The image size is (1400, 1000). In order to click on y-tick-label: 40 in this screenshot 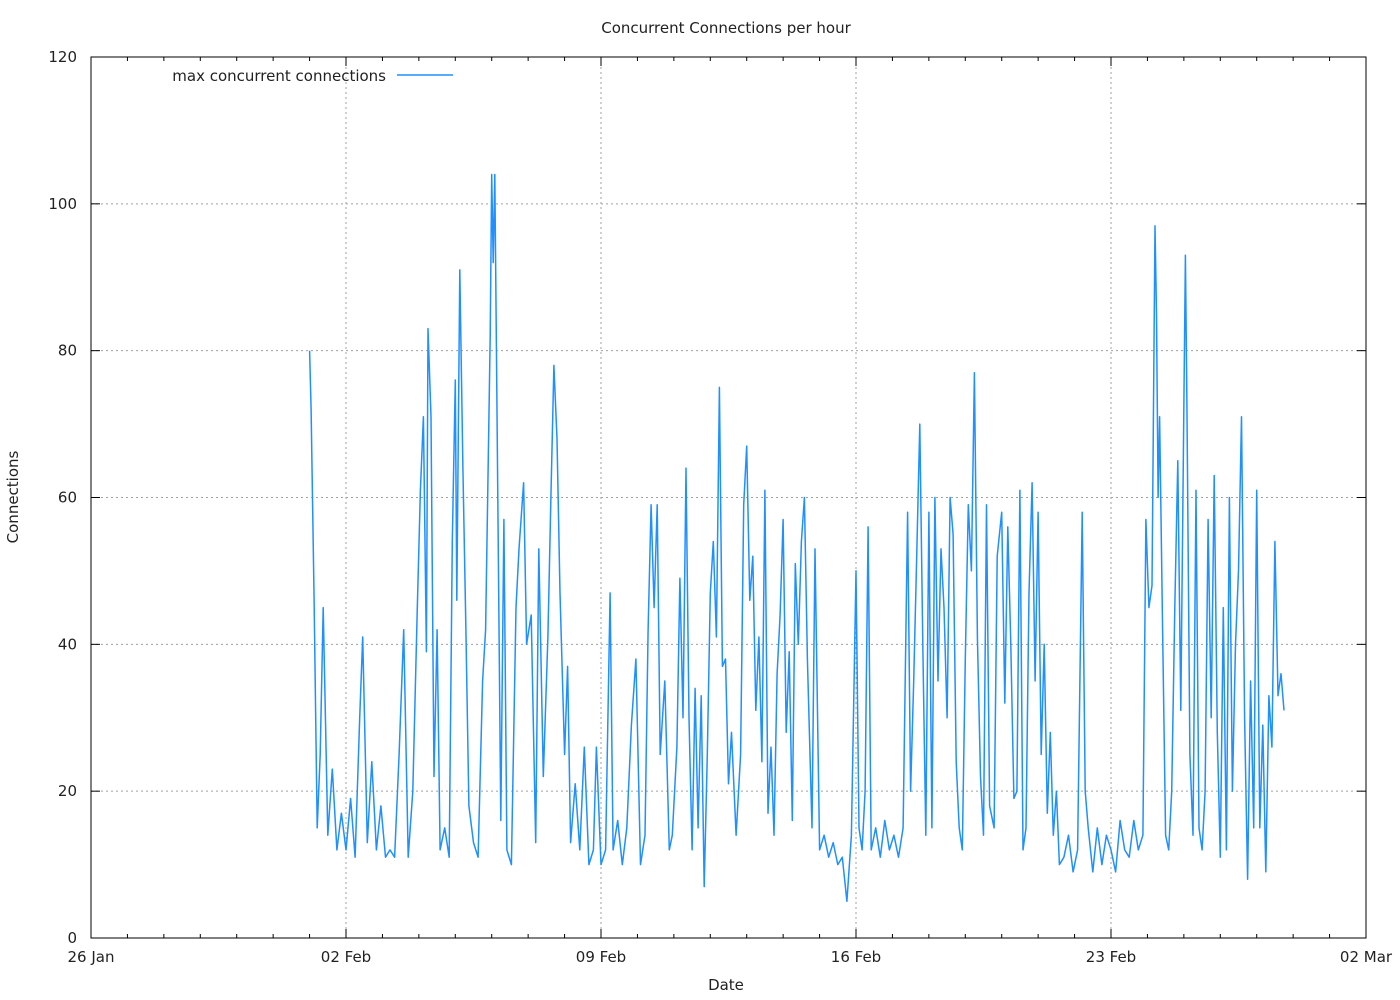, I will do `click(67, 644)`.